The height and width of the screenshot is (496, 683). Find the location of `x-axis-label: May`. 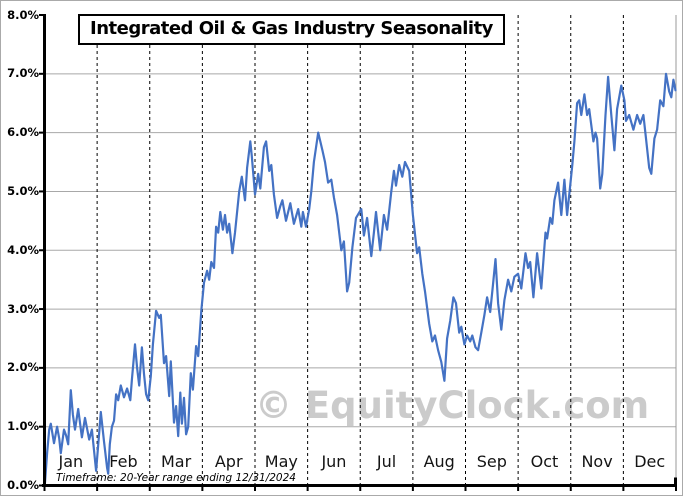

x-axis-label: May is located at coordinates (281, 461).